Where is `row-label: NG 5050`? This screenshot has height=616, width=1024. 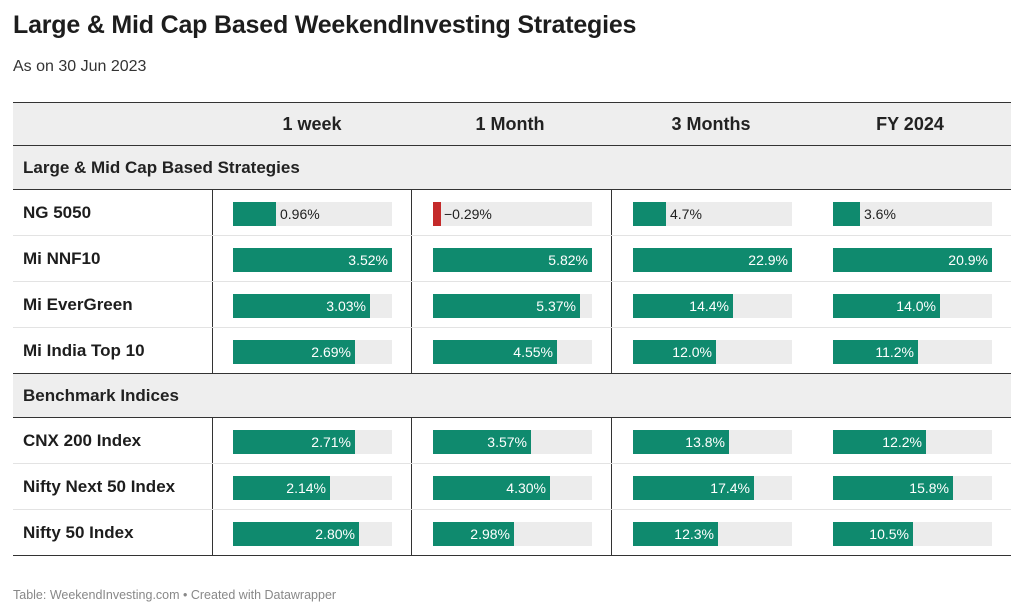
row-label: NG 5050 is located at coordinates (57, 212).